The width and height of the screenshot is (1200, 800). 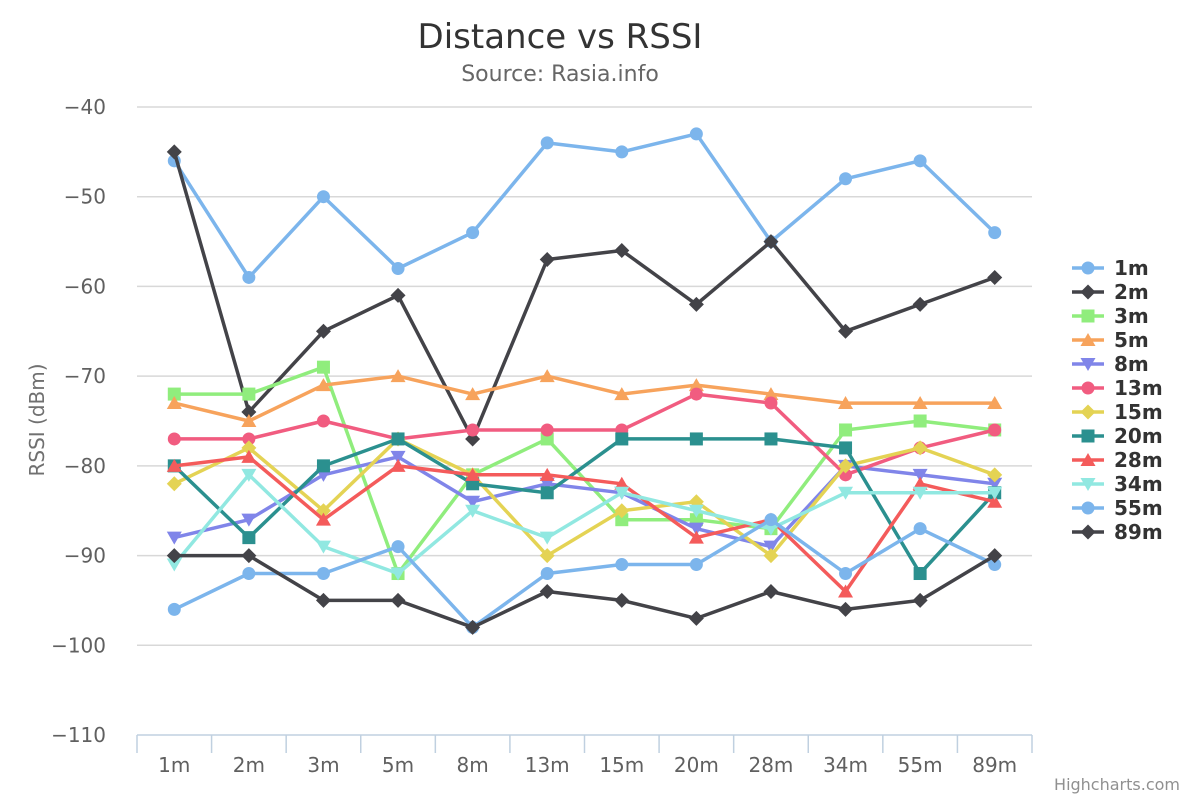 What do you see at coordinates (1110, 316) in the screenshot?
I see `legend-item: 3m` at bounding box center [1110, 316].